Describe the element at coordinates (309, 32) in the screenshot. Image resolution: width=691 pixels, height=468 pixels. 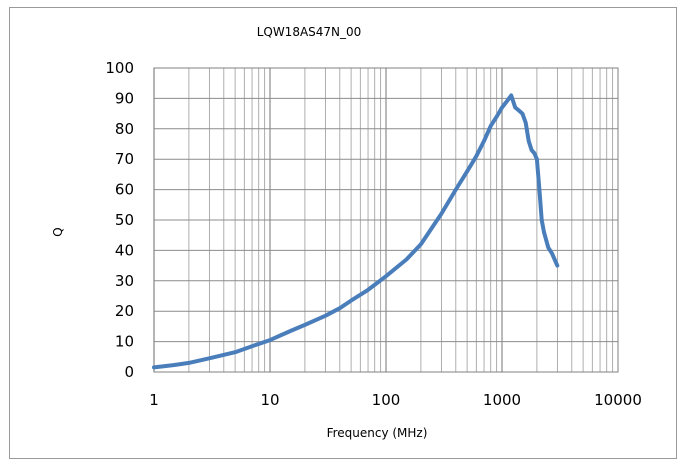
I see `chart-title: LQW18AS47N_00` at that location.